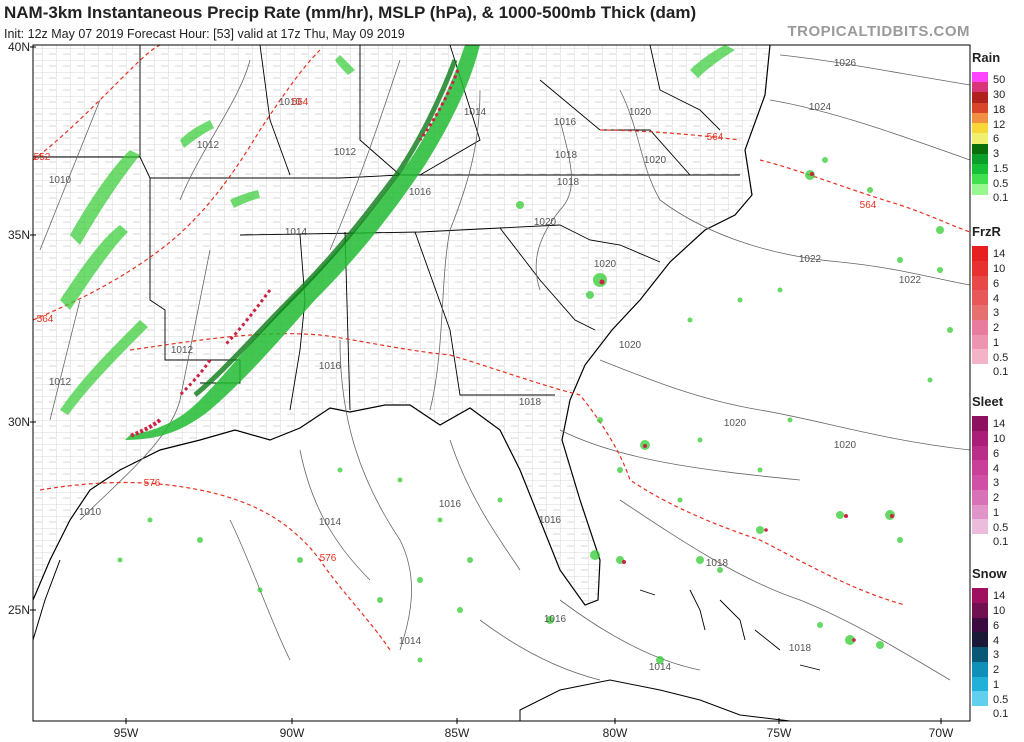  Describe the element at coordinates (730, 630) in the screenshot. I see `bahamas` at that location.